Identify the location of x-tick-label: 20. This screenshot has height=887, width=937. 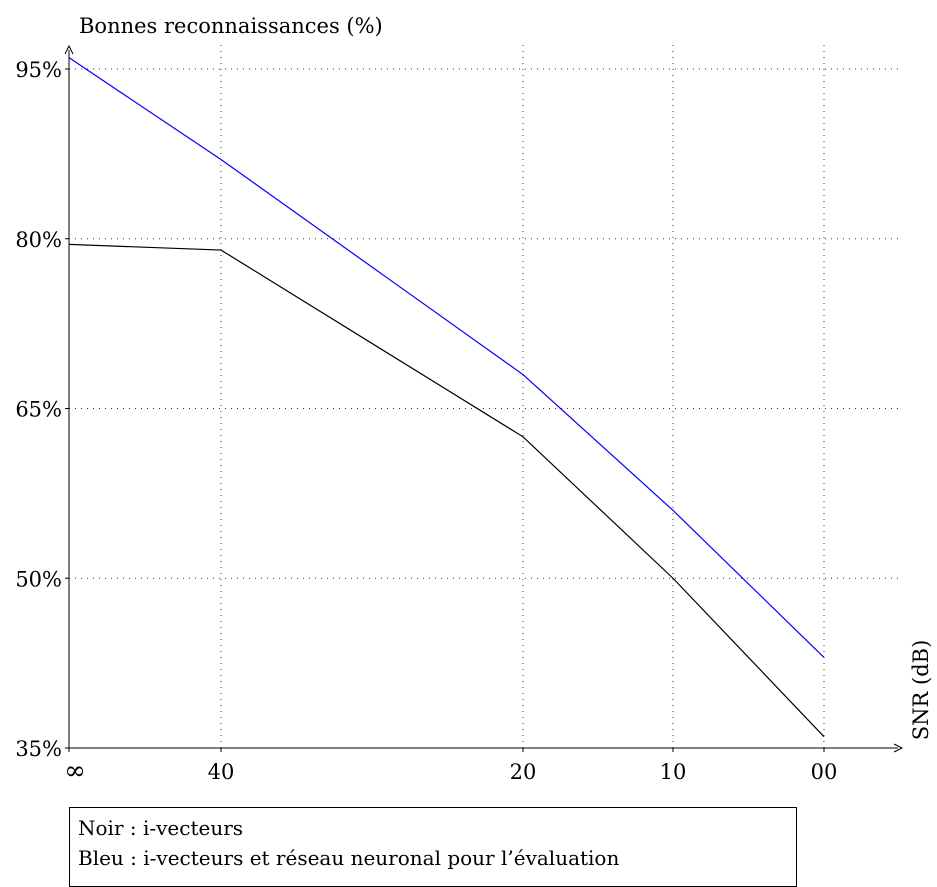
(523, 772).